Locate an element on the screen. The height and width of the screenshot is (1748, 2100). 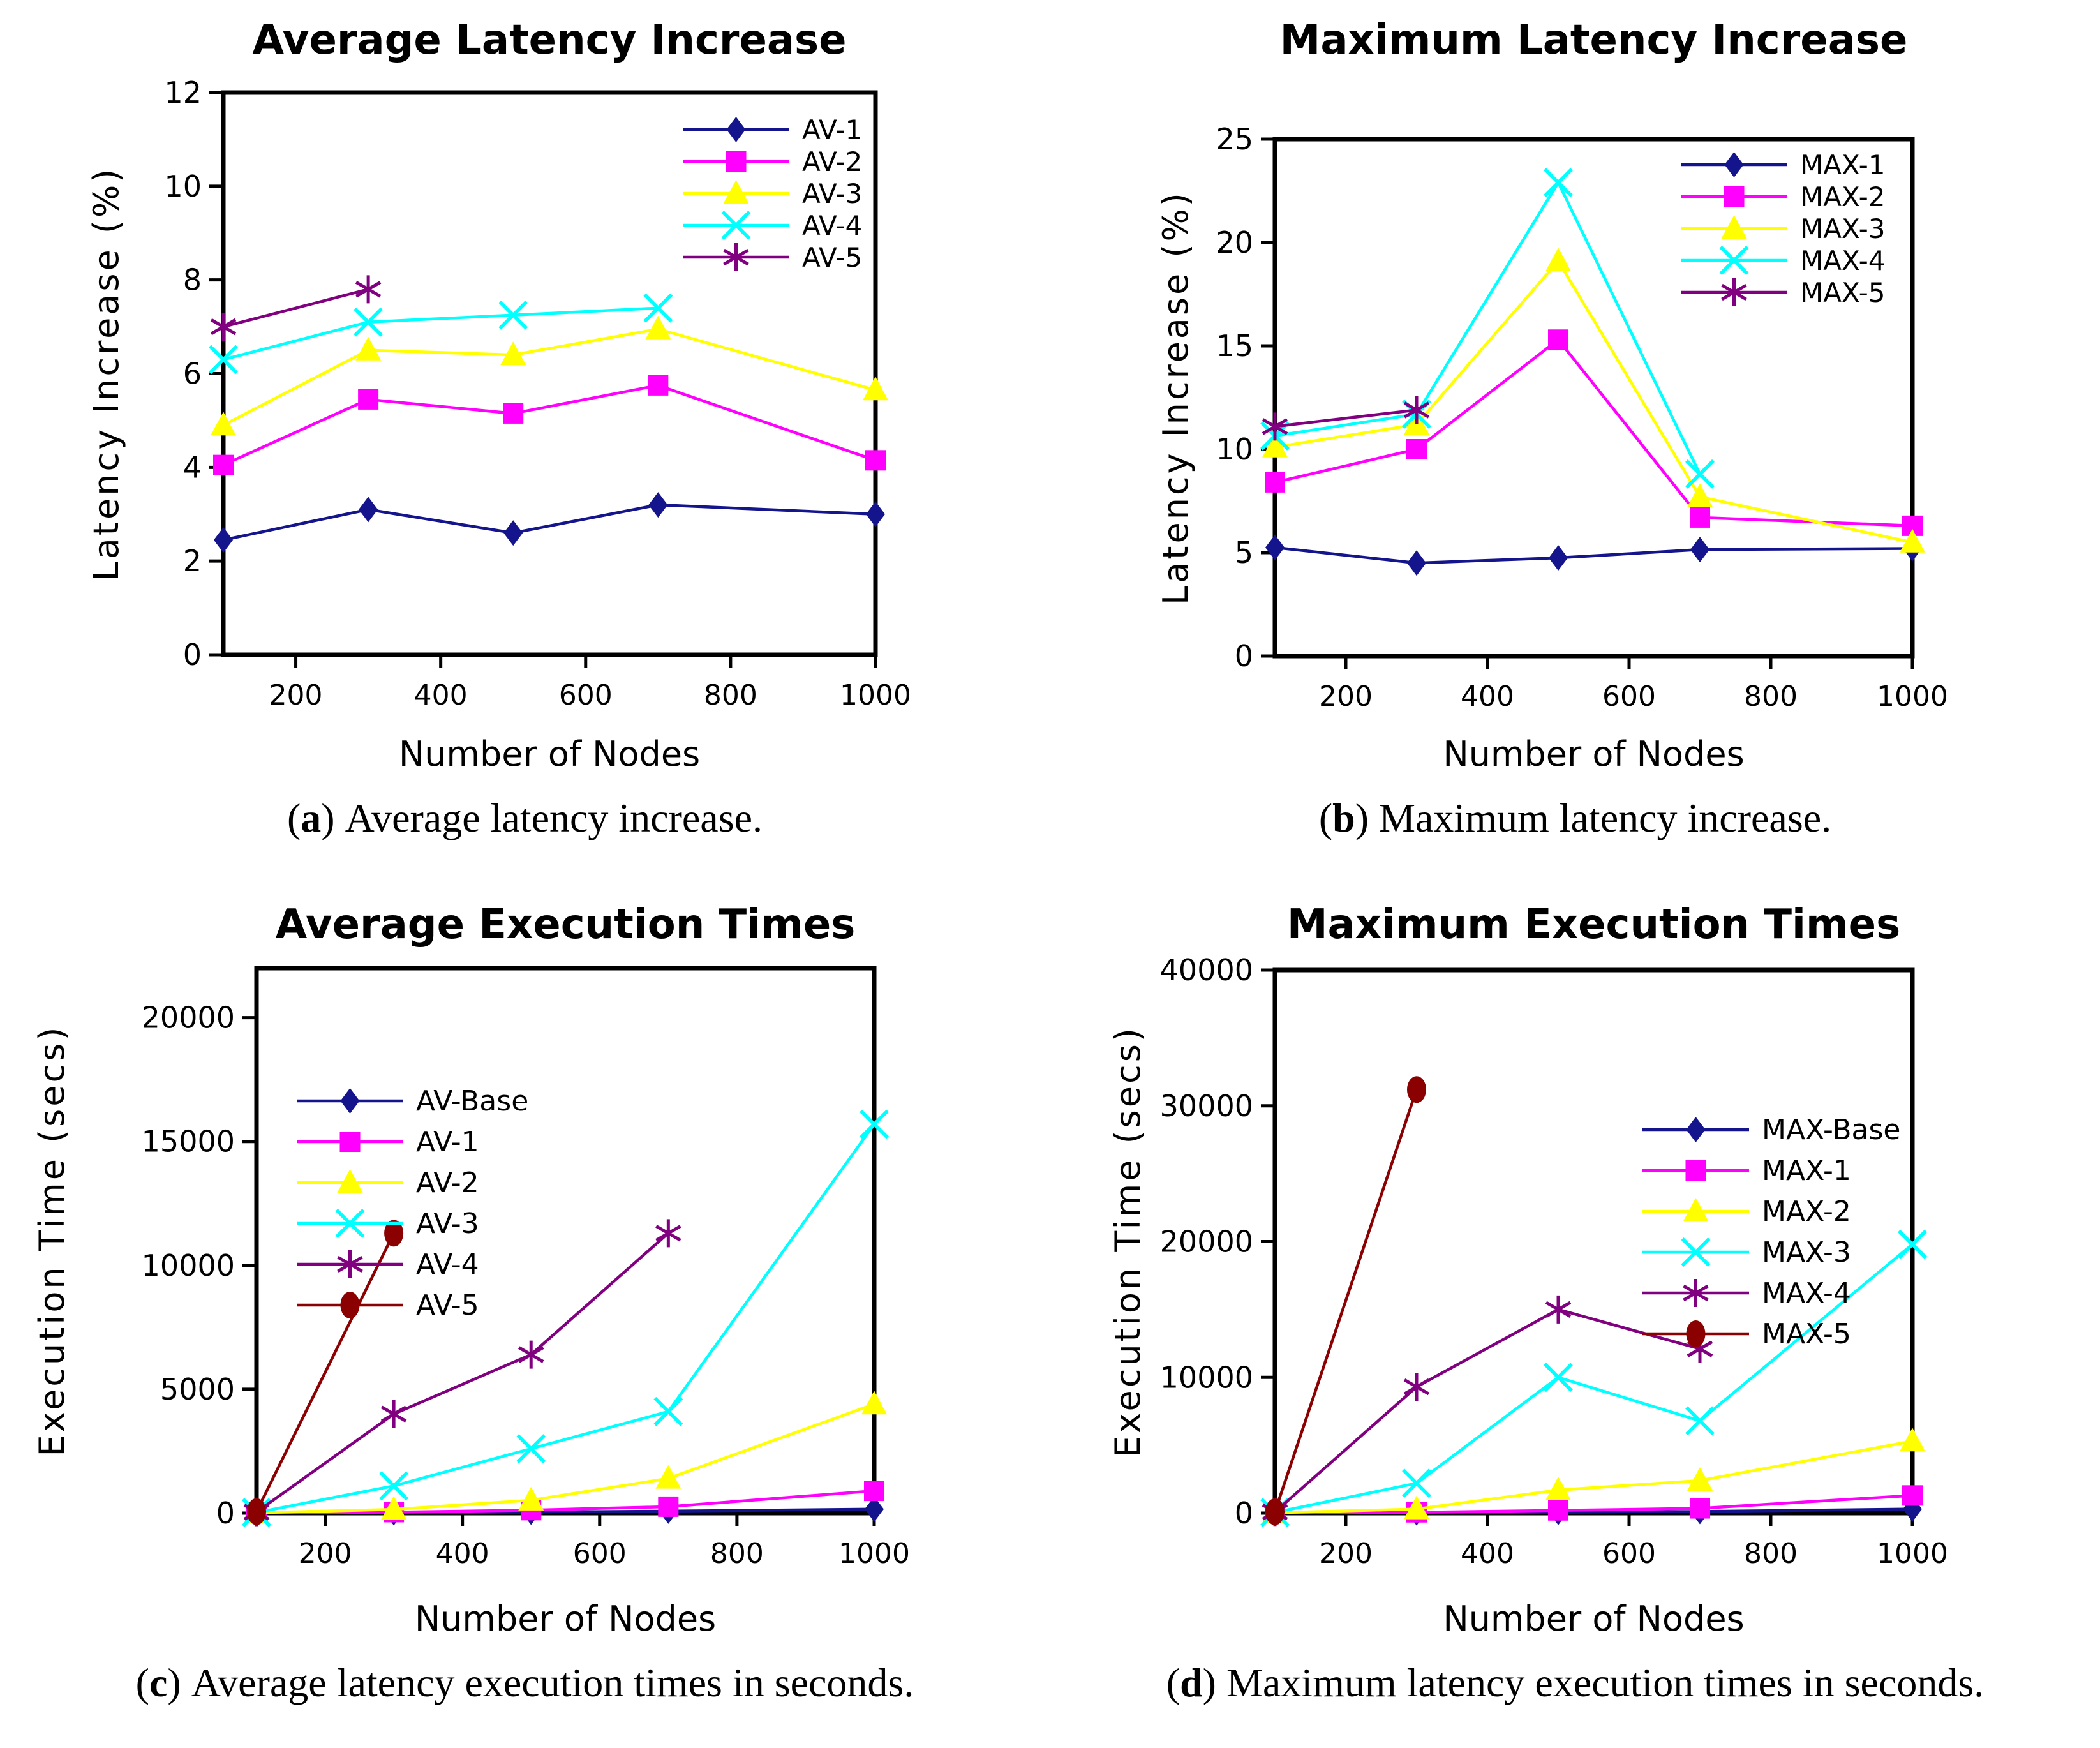
caption-a-label: (a) is located at coordinates (311, 817).